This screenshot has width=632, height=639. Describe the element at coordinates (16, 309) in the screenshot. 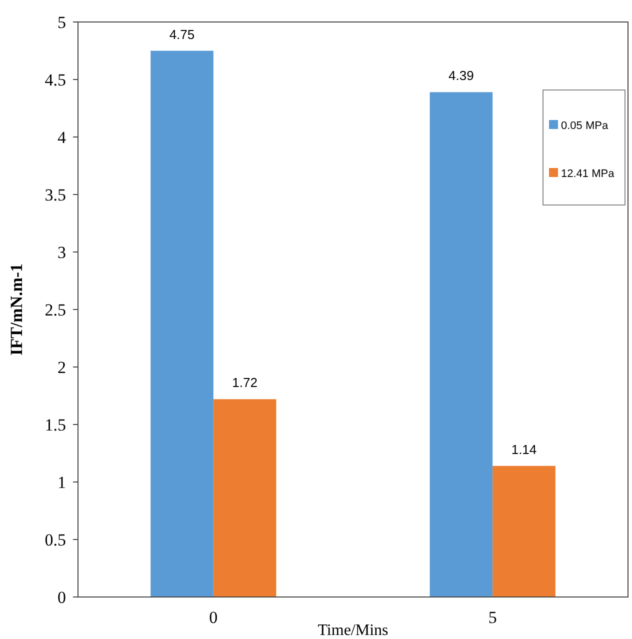

I see `y-axis-title: IFT/mN.m-1` at that location.